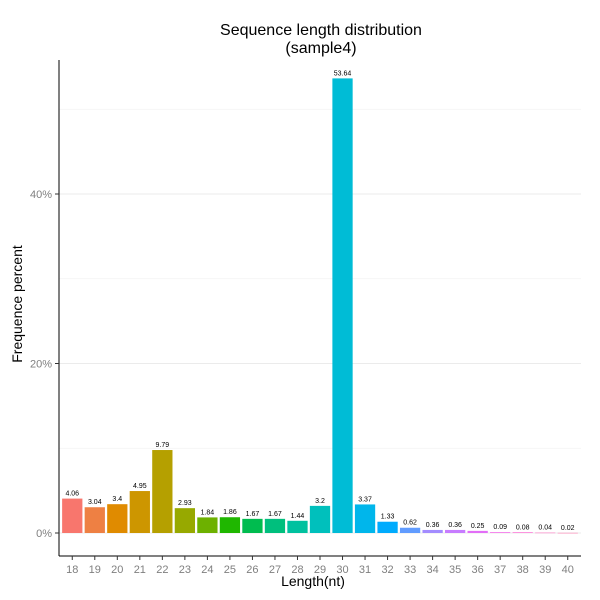  I want to click on x-tick-label: 38, so click(523, 570).